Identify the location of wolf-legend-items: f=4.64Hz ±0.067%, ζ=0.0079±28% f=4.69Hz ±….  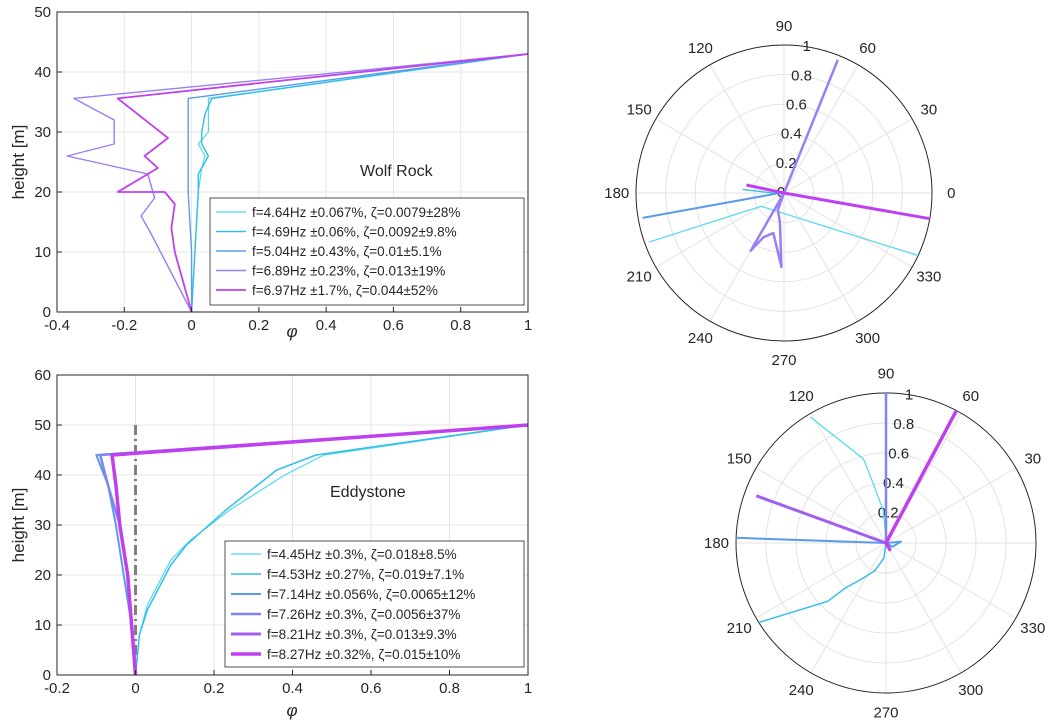
(338, 251).